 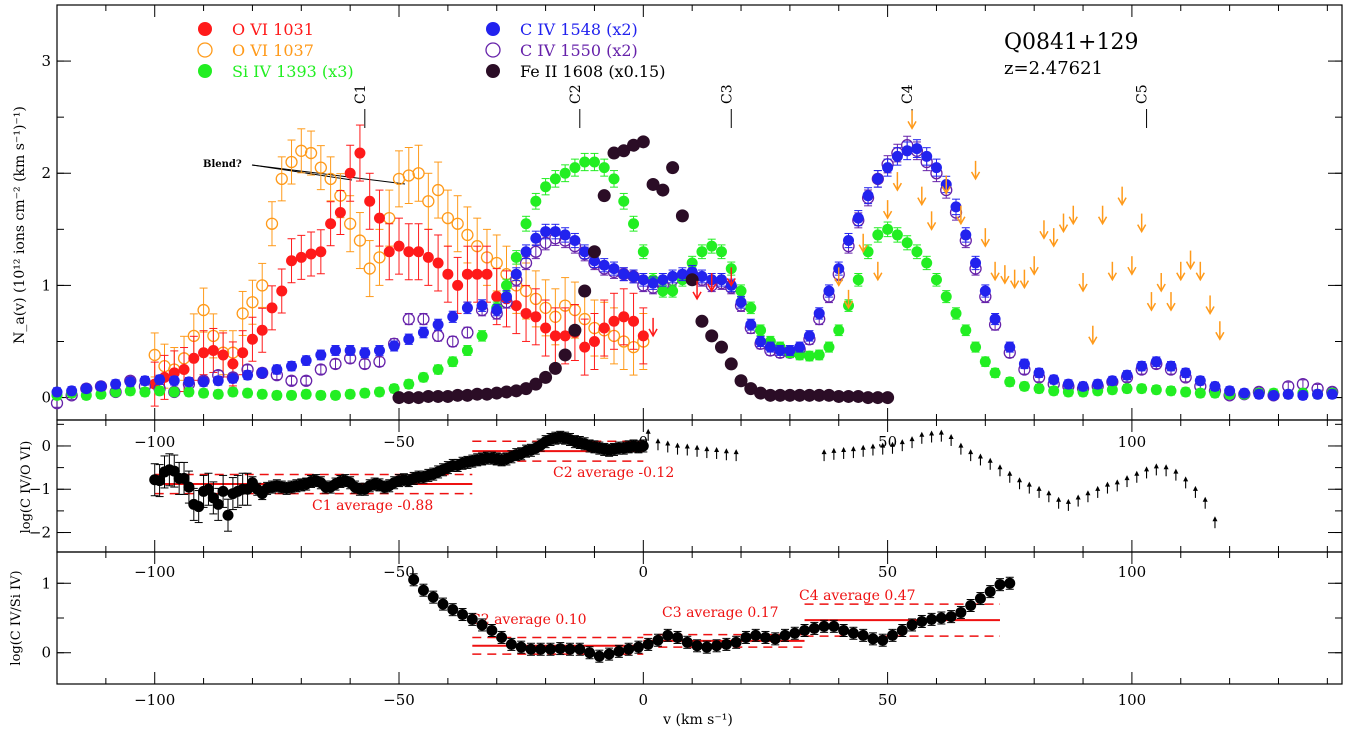 What do you see at coordinates (644, 572) in the screenshot?
I see `x-tick-label: 0` at bounding box center [644, 572].